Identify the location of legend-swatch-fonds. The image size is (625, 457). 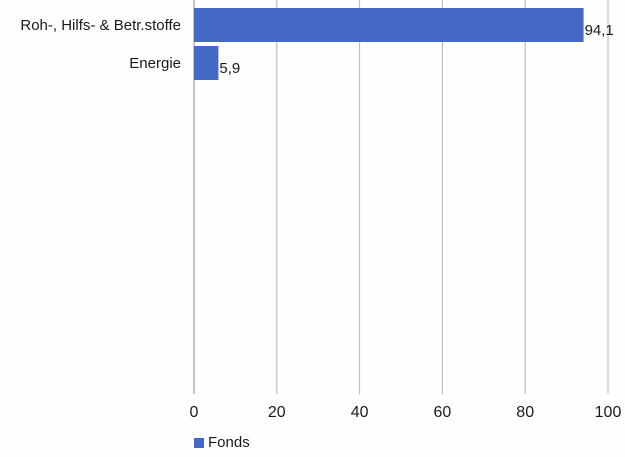
(199, 442).